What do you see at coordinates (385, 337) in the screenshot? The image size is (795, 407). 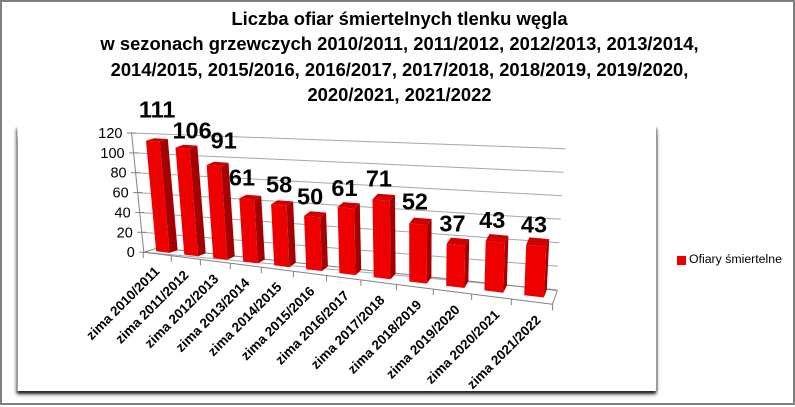 I see `svg-text: zima 2018/2019` at bounding box center [385, 337].